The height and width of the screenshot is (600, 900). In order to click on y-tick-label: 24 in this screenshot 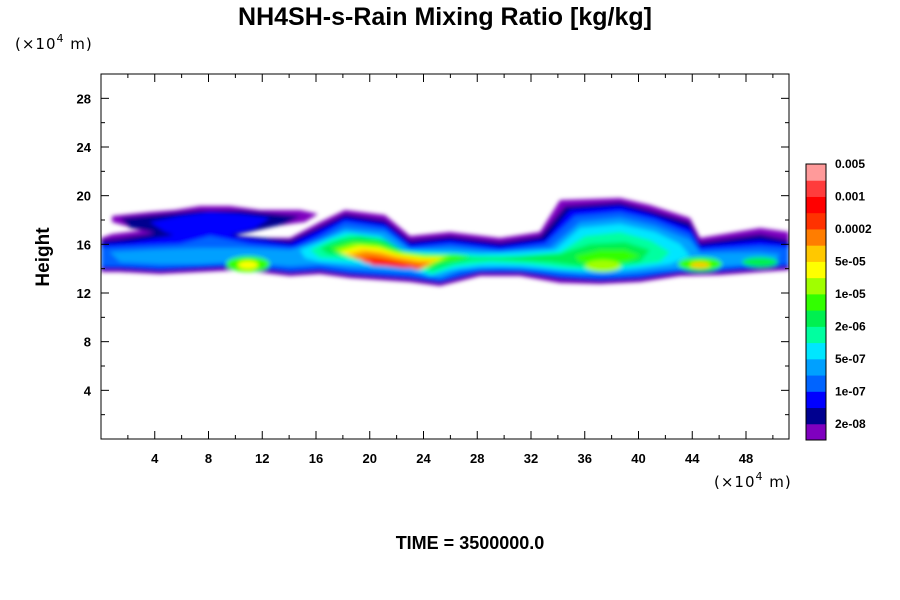, I will do `click(84, 147)`.